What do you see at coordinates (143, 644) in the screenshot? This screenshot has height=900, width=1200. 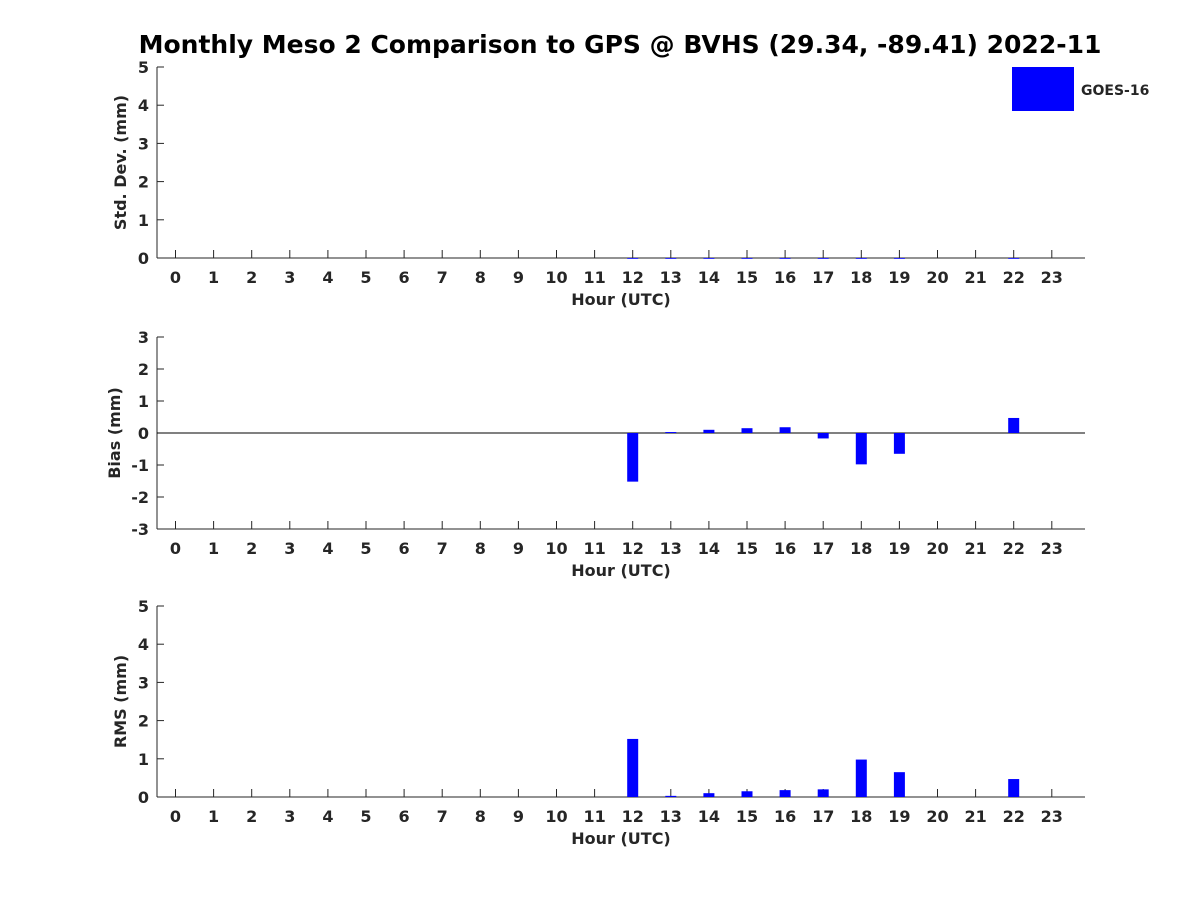 I see `y-tick-label: 4` at bounding box center [143, 644].